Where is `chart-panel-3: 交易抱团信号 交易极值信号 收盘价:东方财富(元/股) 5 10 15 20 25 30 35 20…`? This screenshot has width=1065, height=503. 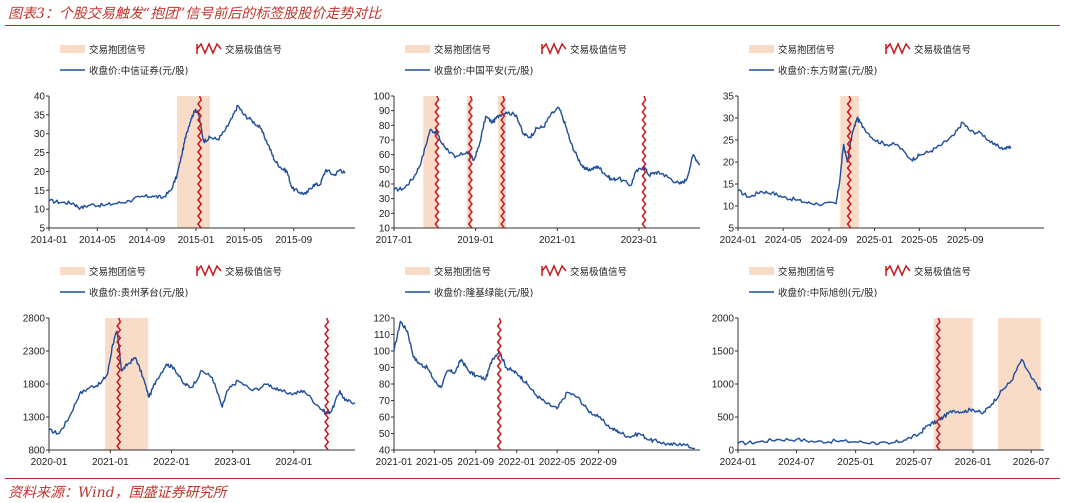
chart-panel-3: 交易抱团信号 交易极值信号 收盘价:东方财富(元/股) 5 10 15 20 25 30 35 20… is located at coordinates (871, 148).